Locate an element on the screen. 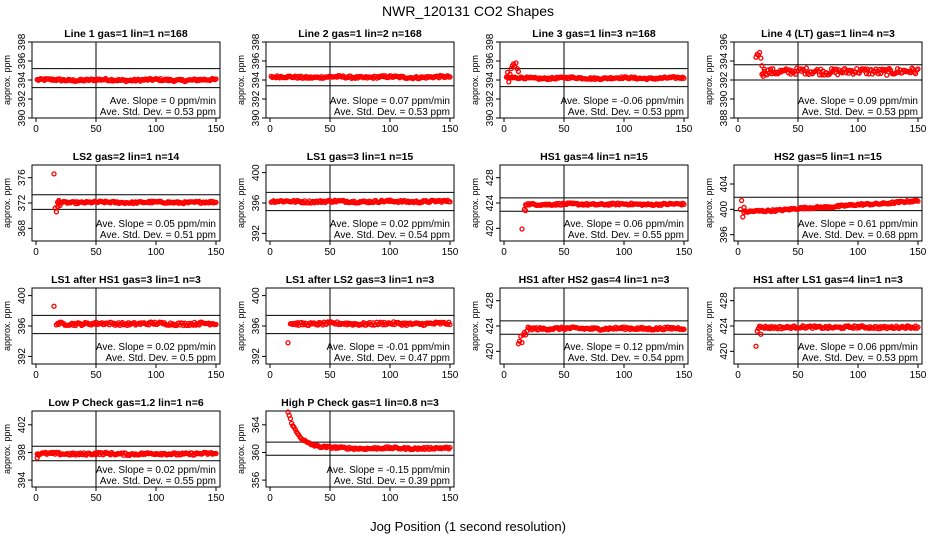  panel-title: HS1 after HS2 gas=4 lin=1 n=3 is located at coordinates (594, 280).